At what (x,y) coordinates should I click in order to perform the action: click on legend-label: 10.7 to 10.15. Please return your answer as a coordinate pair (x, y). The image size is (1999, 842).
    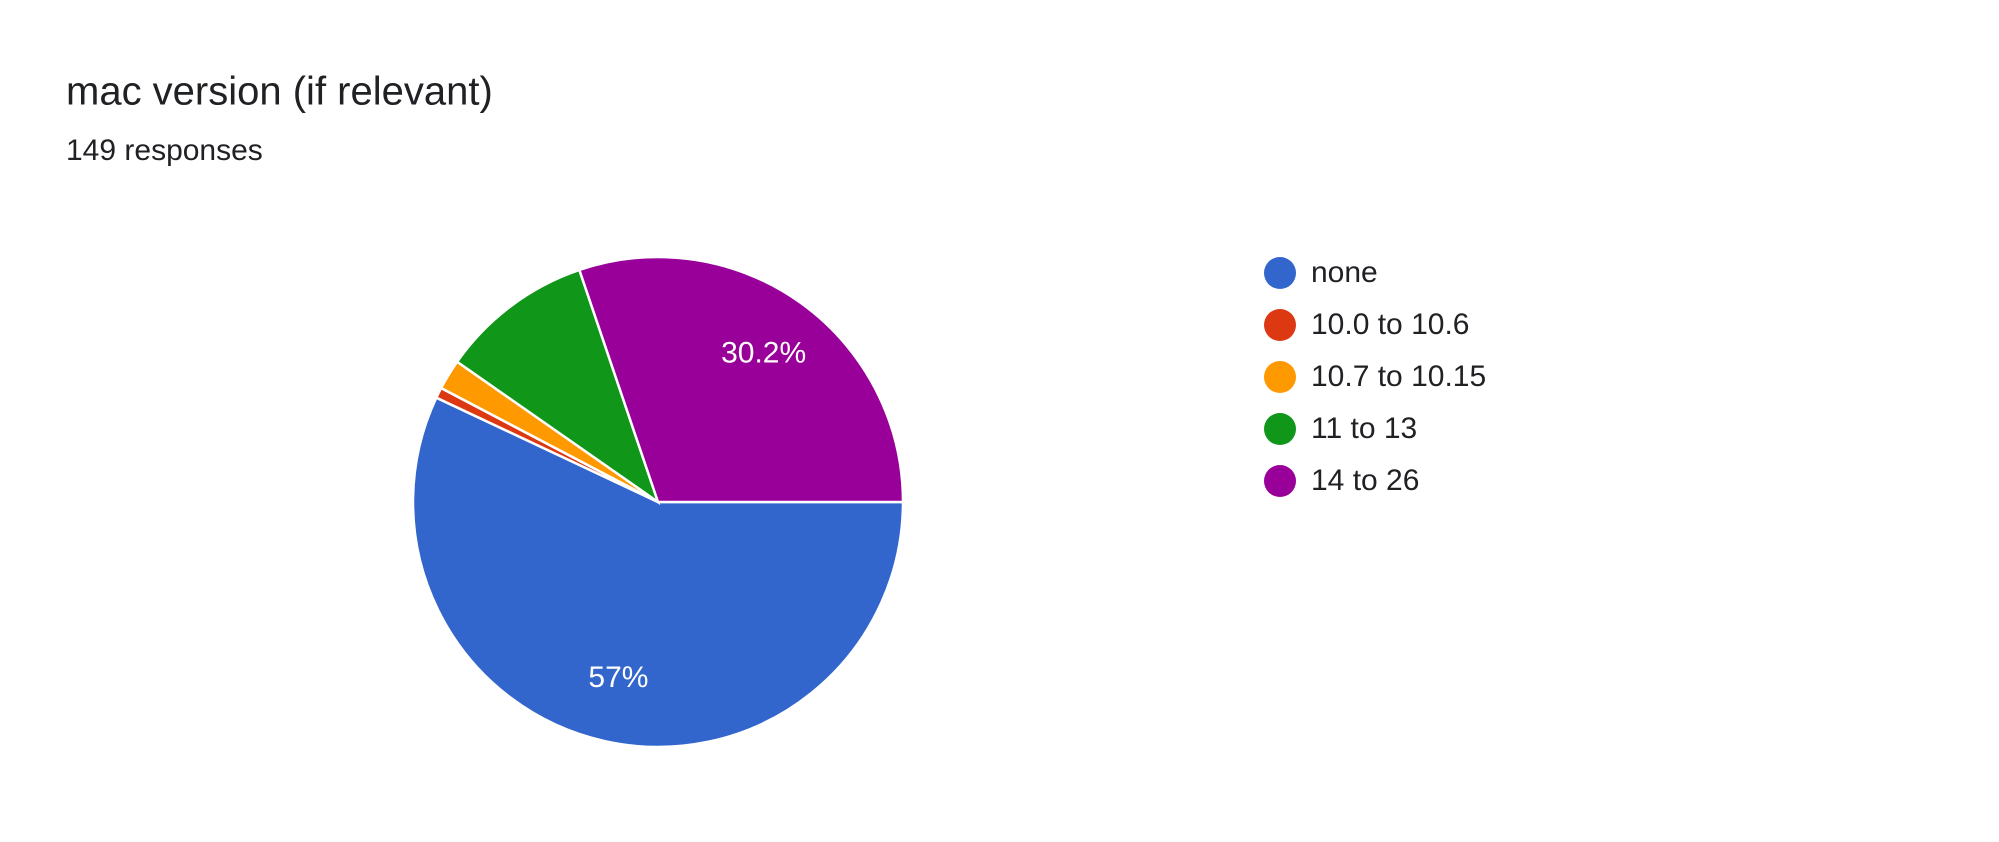
    Looking at the image, I should click on (1398, 376).